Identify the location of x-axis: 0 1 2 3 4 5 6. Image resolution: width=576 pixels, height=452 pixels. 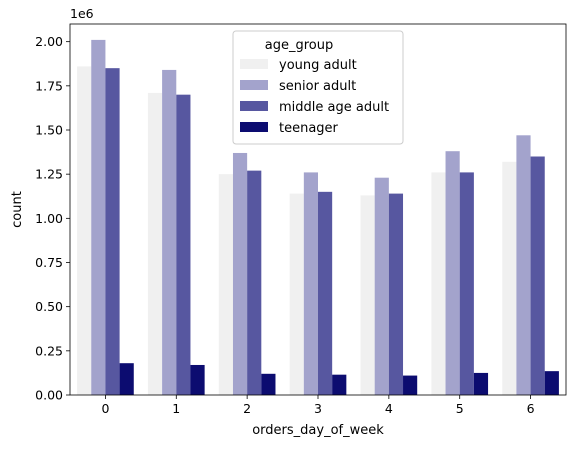
(318, 405).